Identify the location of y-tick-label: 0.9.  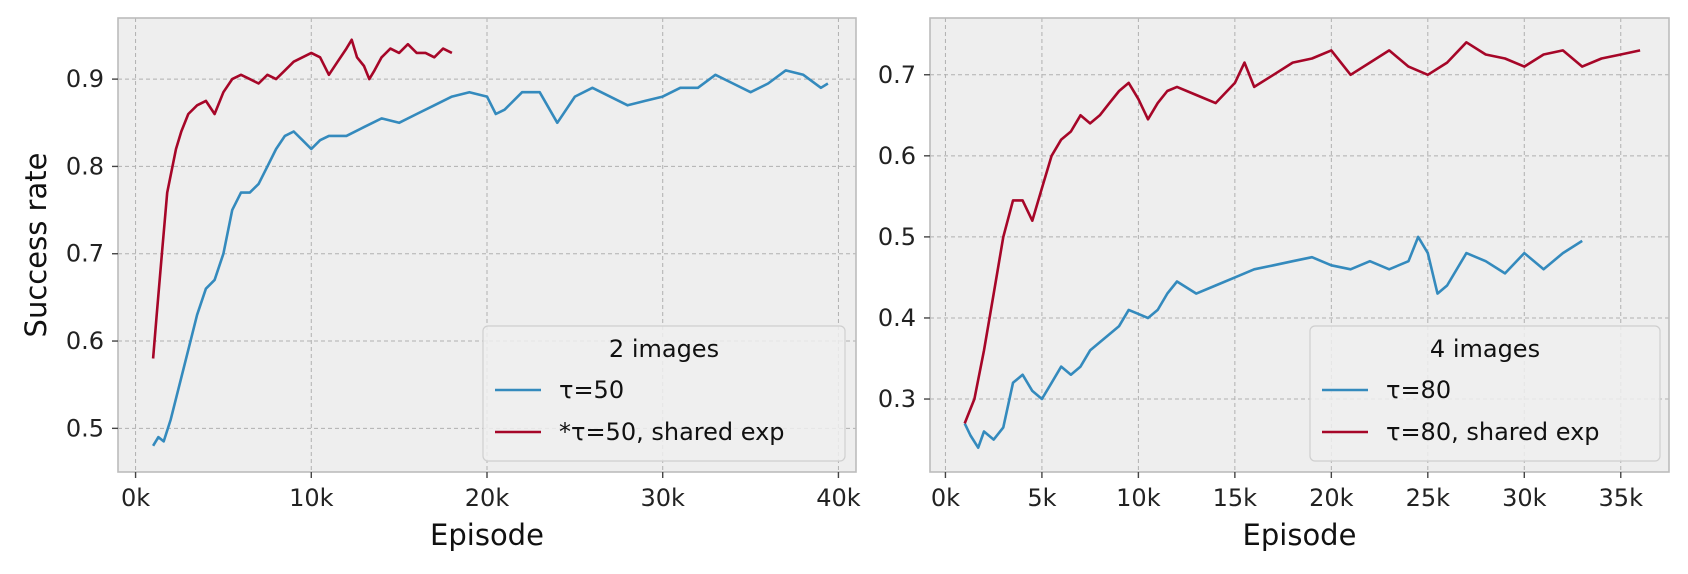
(85, 79).